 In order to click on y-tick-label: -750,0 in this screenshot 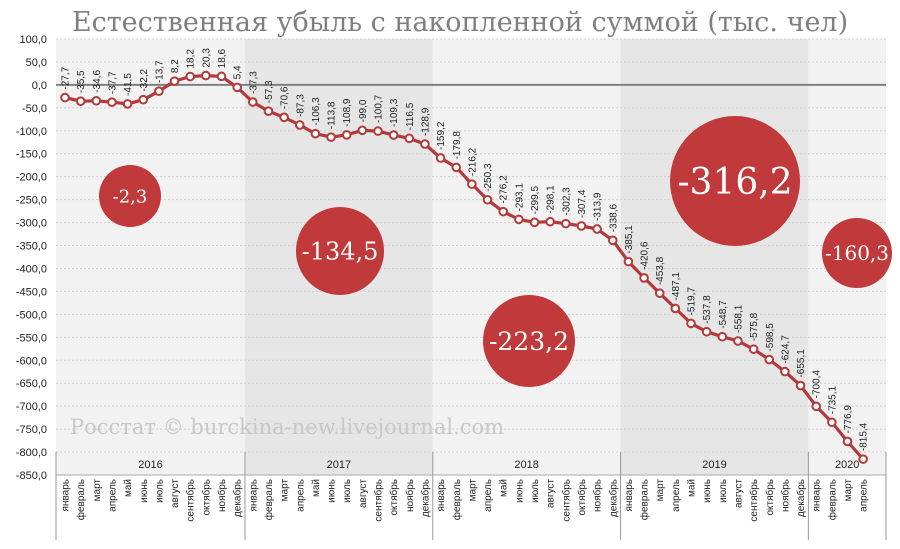, I will do `click(31, 430)`.